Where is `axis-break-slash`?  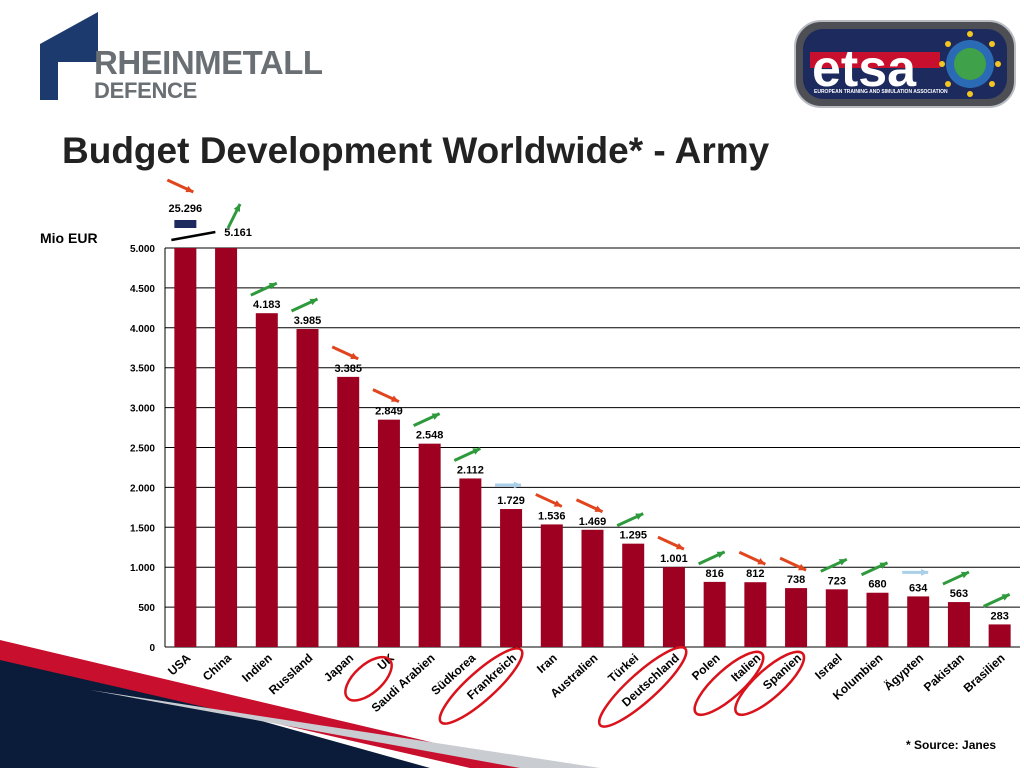
axis-break-slash is located at coordinates (193, 236).